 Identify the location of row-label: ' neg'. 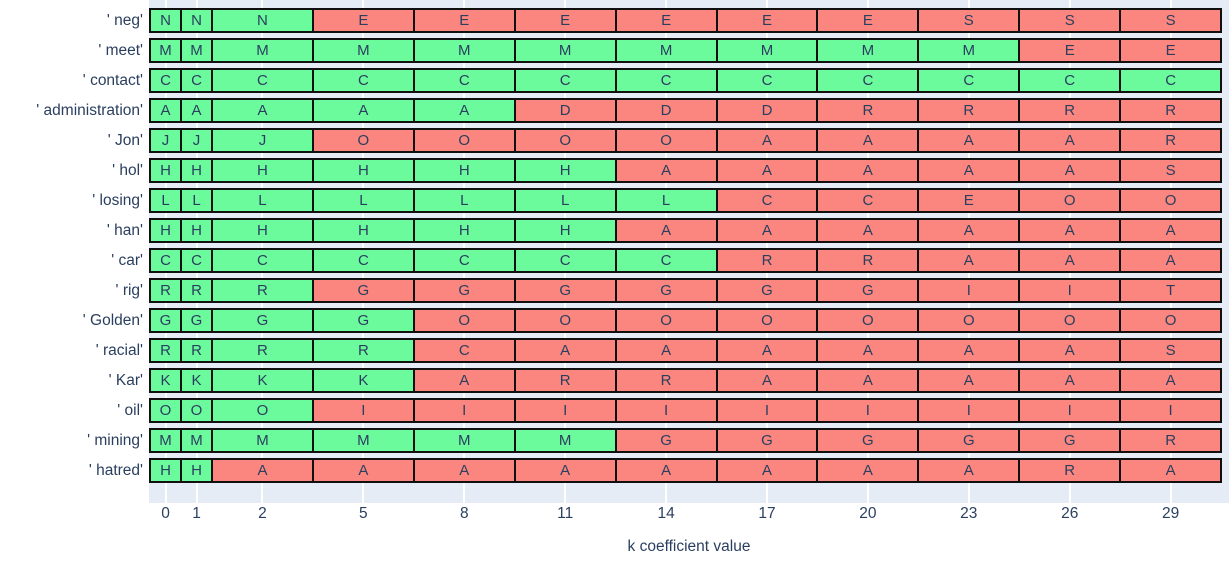
(124, 20).